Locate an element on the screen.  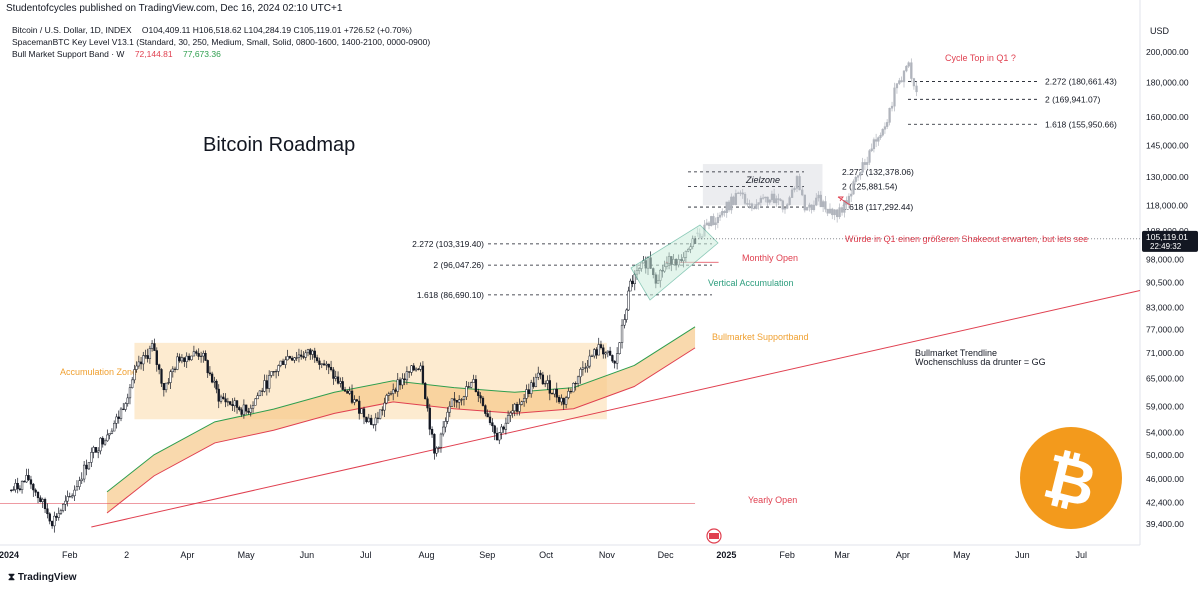
tradingview-logo-text: TradingView is located at coordinates (47, 577).